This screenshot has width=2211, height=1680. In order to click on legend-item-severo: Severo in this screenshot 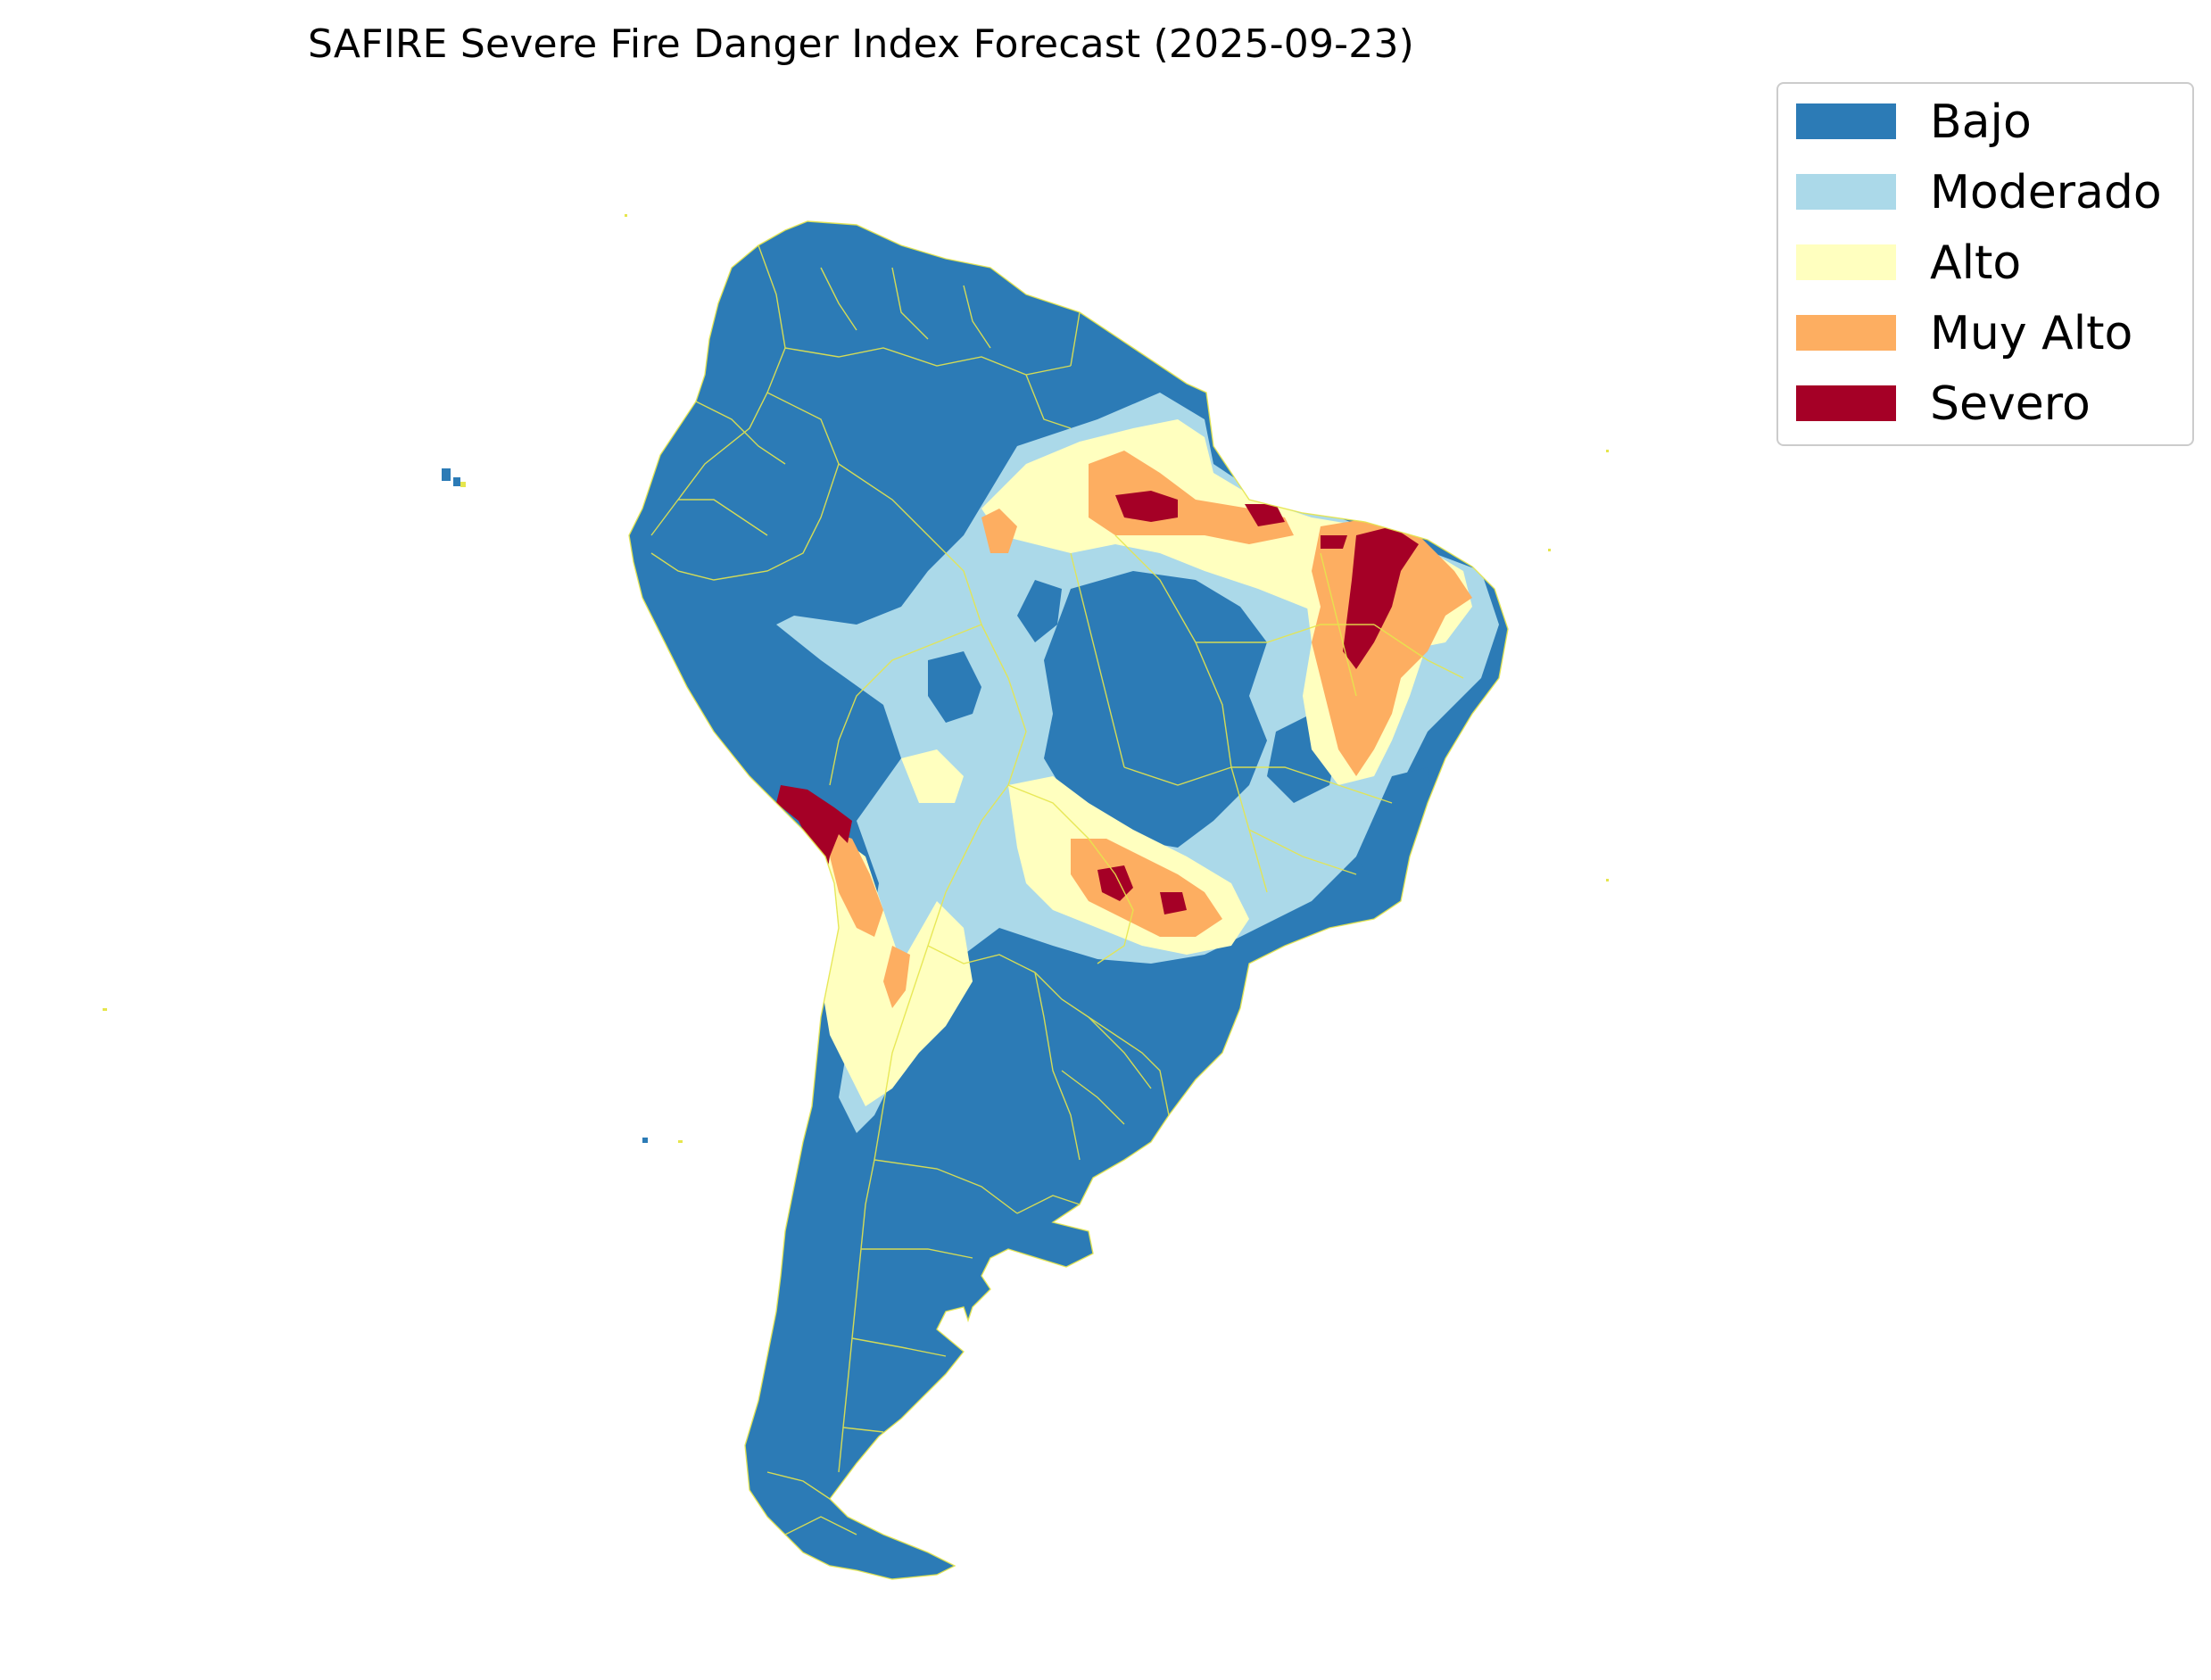, I will do `click(1985, 416)`.